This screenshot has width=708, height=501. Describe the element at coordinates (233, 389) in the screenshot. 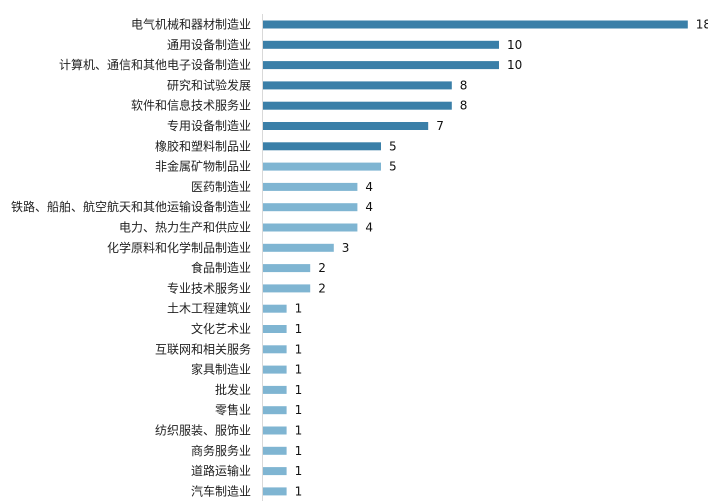

I see `category-label-18: 批发业` at that location.